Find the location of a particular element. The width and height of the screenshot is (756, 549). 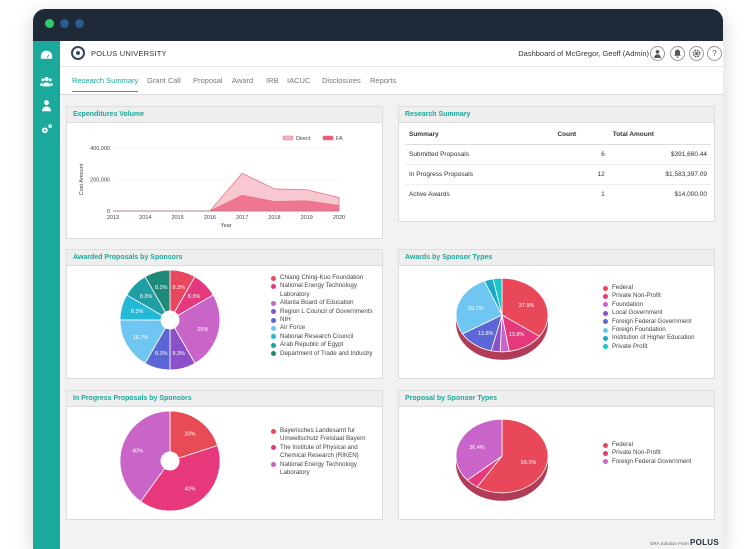

window-dot-green is located at coordinates (49, 23).